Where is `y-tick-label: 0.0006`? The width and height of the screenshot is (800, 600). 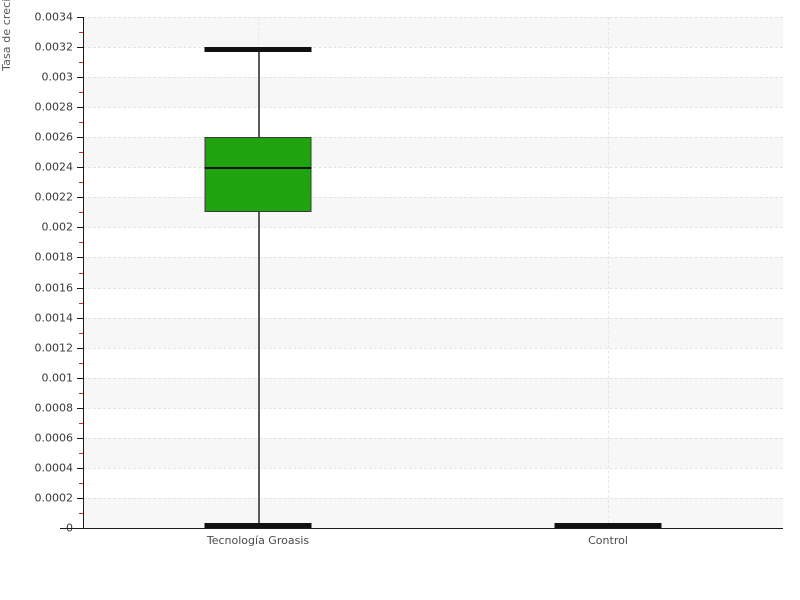 y-tick-label: 0.0006 is located at coordinates (54, 438).